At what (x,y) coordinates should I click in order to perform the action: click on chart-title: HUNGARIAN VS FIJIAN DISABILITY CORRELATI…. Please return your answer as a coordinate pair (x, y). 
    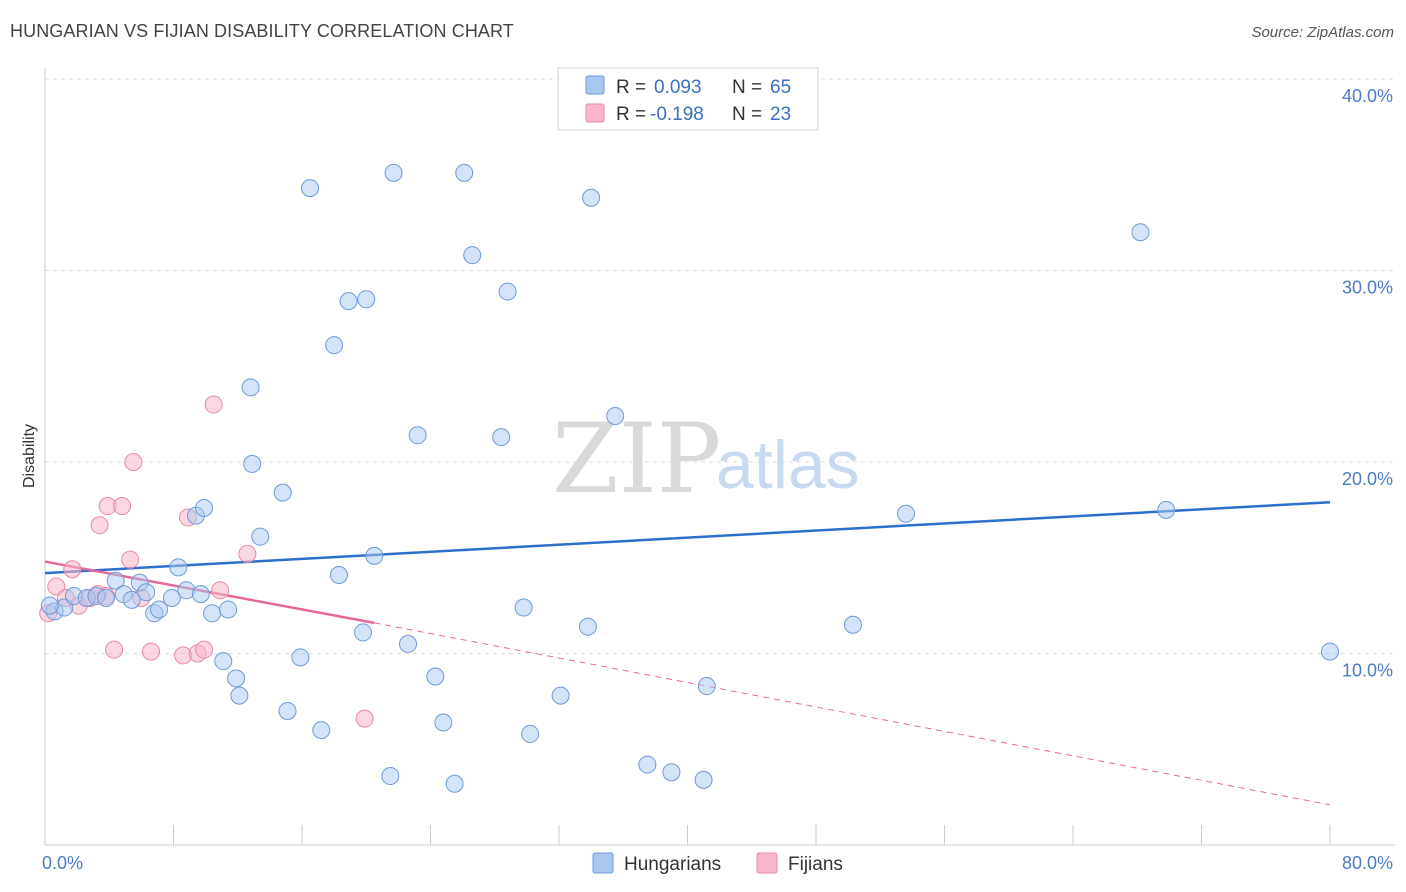
    Looking at the image, I should click on (262, 31).